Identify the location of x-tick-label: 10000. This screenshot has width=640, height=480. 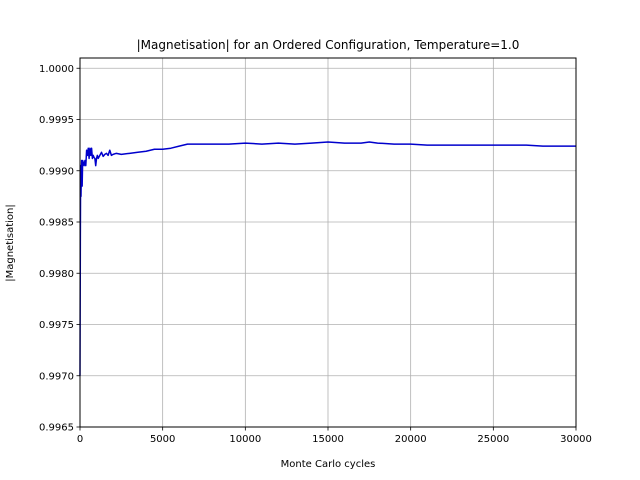
(245, 439).